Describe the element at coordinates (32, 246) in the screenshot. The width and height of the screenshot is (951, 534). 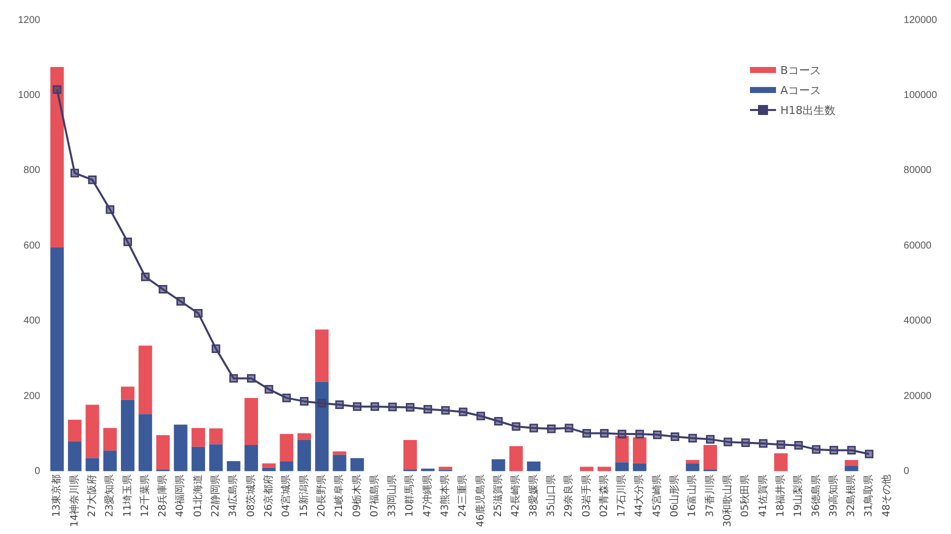
I see `y-tick-label: 600` at that location.